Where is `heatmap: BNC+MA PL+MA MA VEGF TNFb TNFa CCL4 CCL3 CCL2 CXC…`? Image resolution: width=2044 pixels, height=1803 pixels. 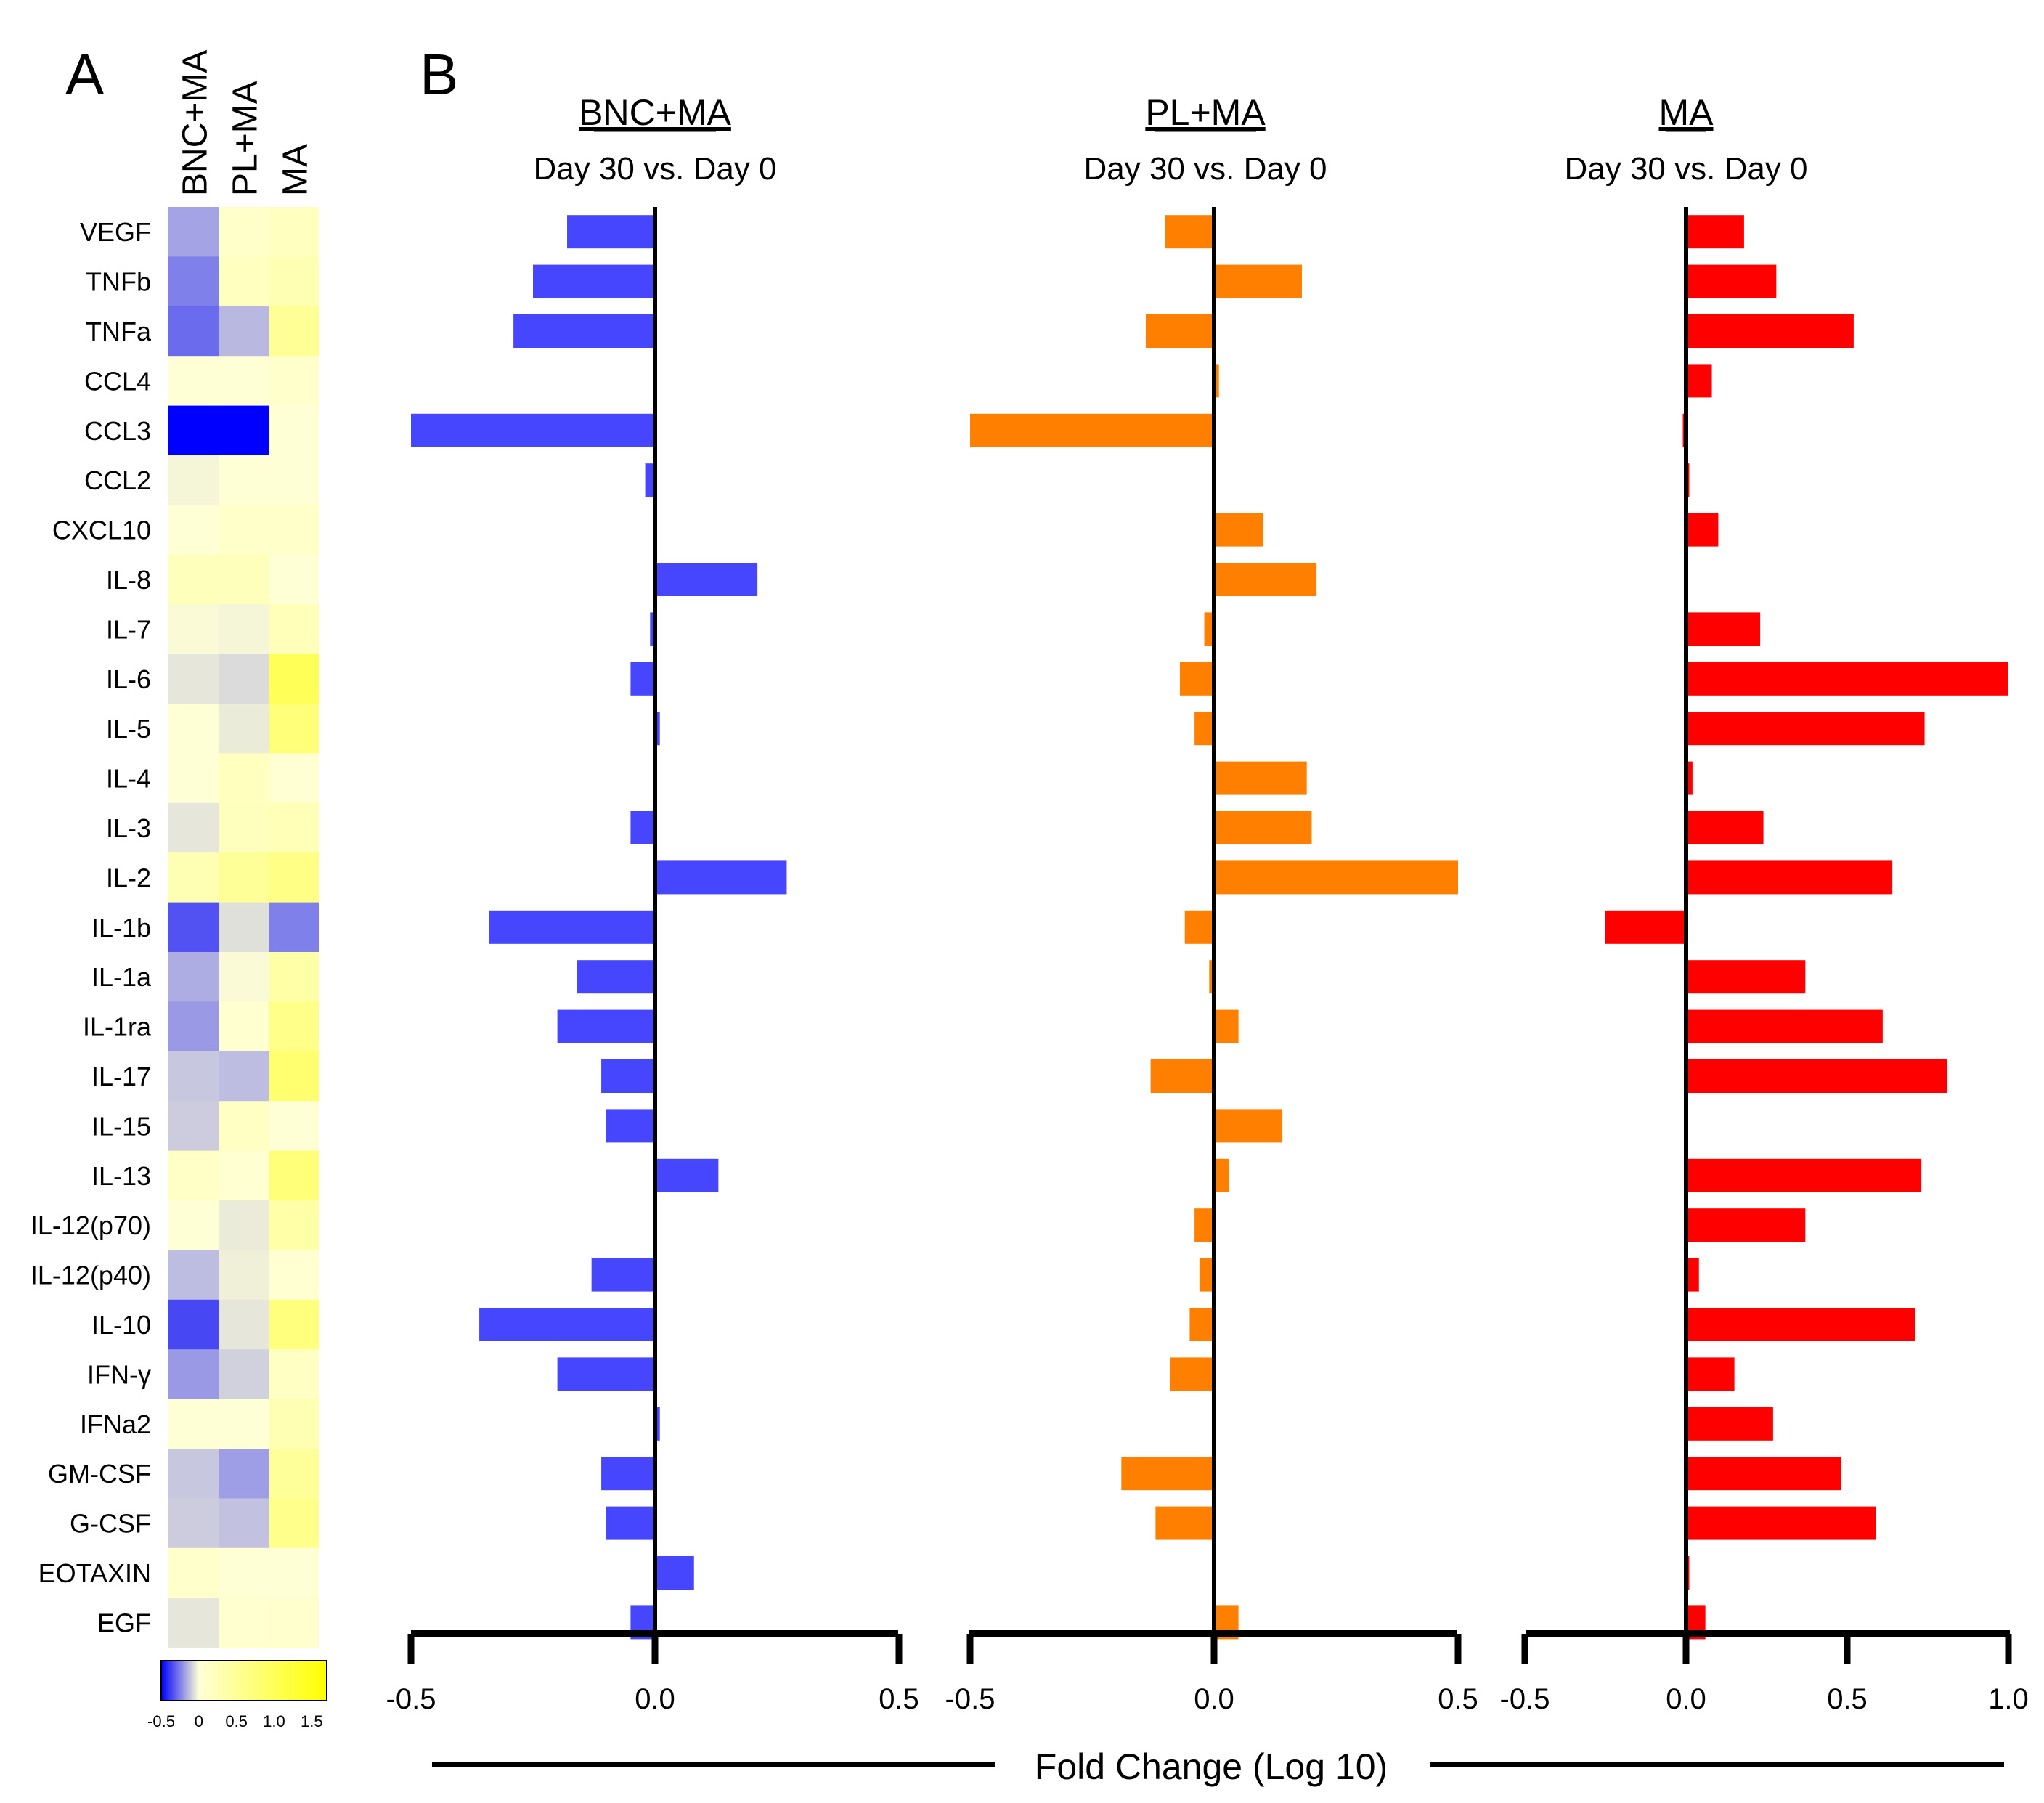
heatmap: BNC+MA PL+MA MA VEGF TNFb TNFa CCL4 CCL3 CCL2 CXC… is located at coordinates (174, 849).